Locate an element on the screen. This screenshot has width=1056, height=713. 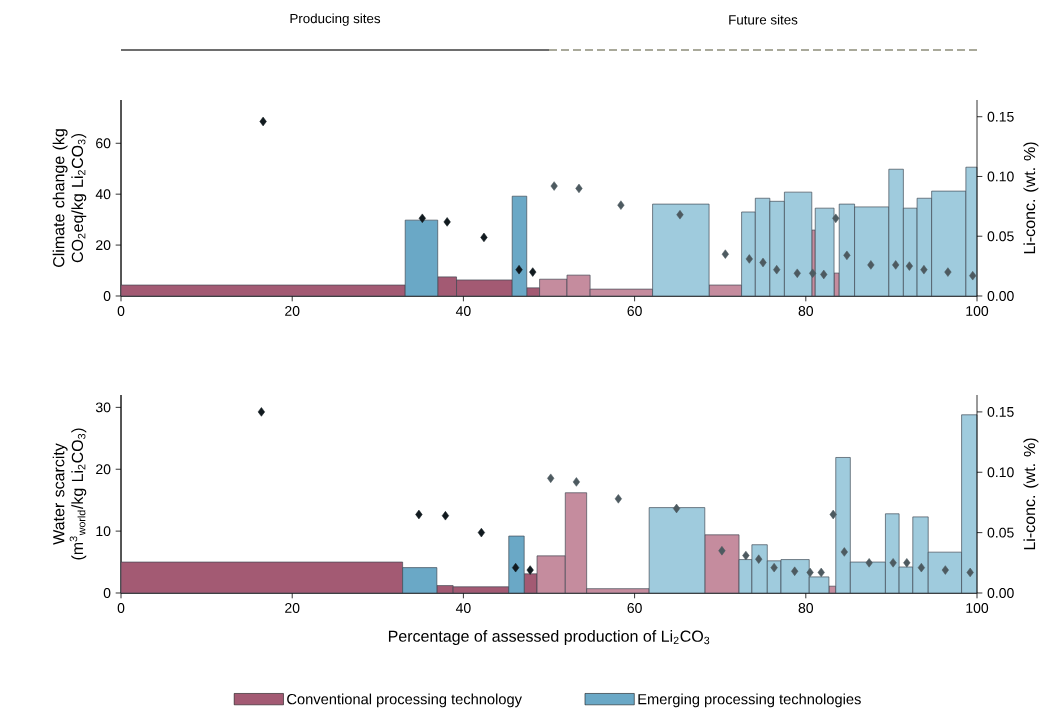
y-tick-label: 40 is located at coordinates (103, 194).